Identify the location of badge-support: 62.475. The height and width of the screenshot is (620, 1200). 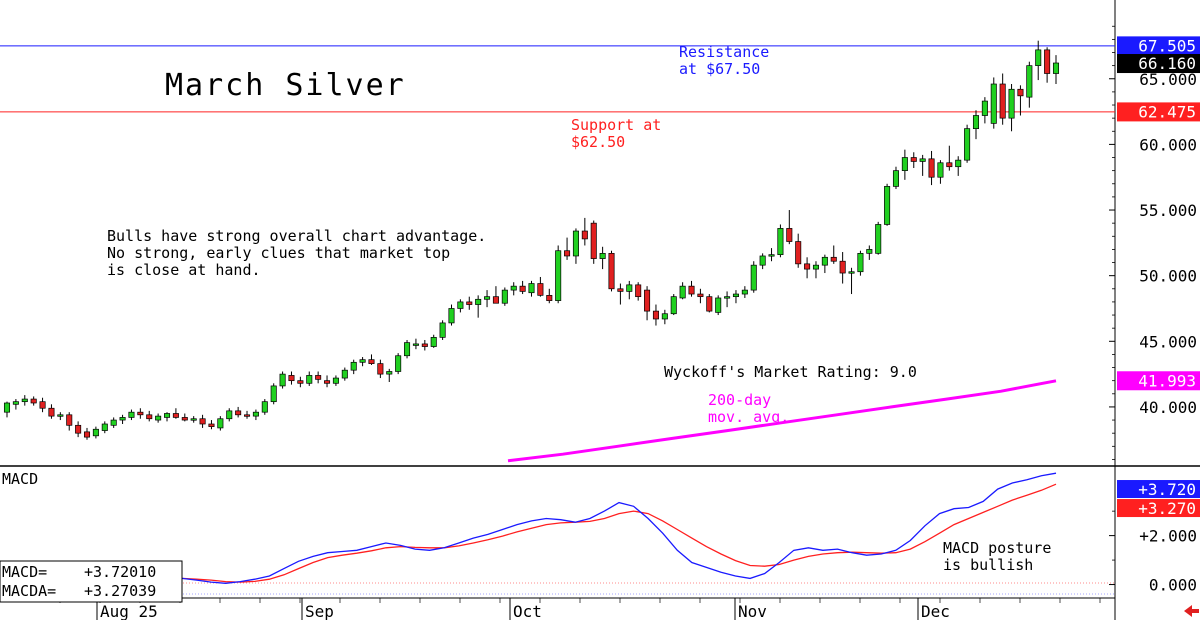
(1158, 112).